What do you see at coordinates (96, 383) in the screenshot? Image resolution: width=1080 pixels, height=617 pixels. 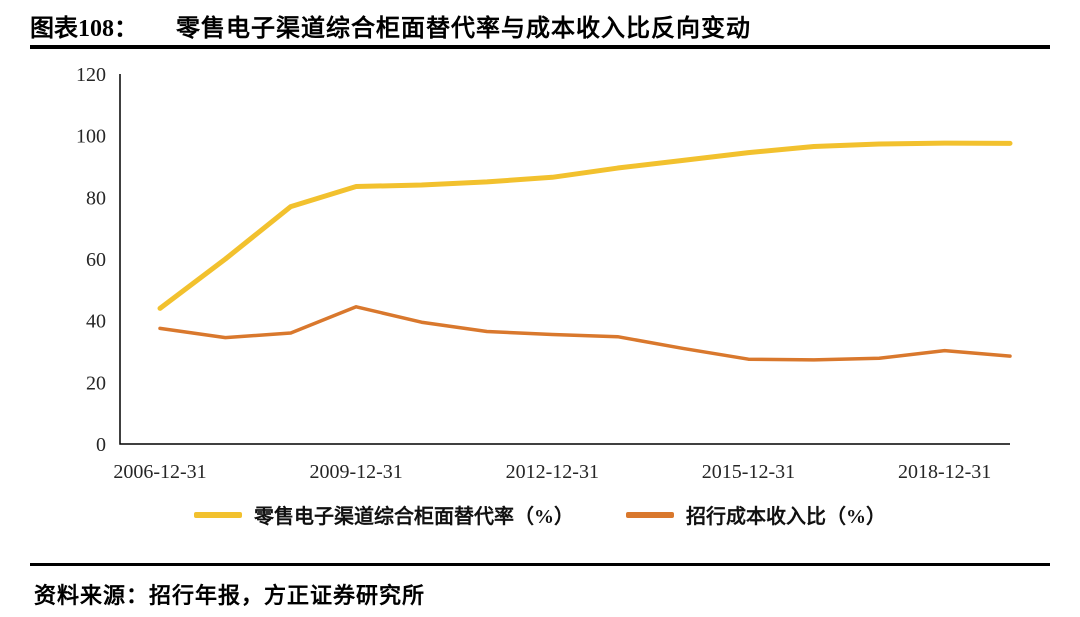 I see `y-tick-label: 20` at bounding box center [96, 383].